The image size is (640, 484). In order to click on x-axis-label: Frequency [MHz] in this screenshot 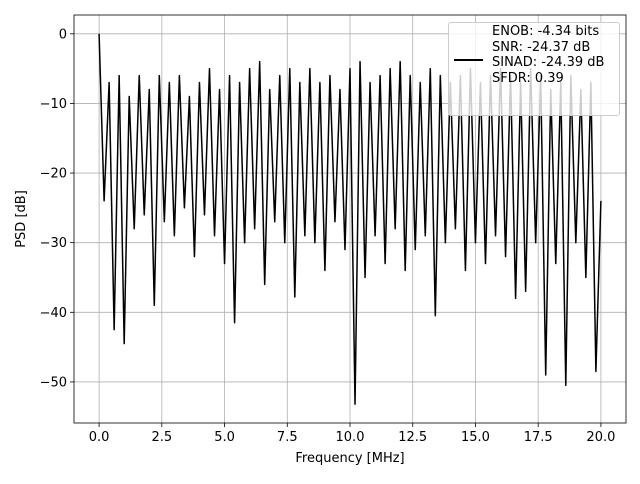, I will do `click(349, 458)`.